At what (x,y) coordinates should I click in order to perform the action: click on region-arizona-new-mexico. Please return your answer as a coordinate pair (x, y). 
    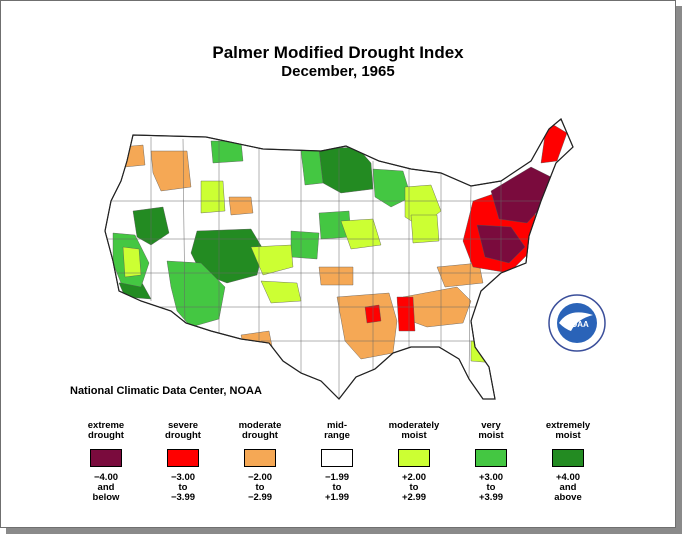
    Looking at the image, I should click on (196, 294).